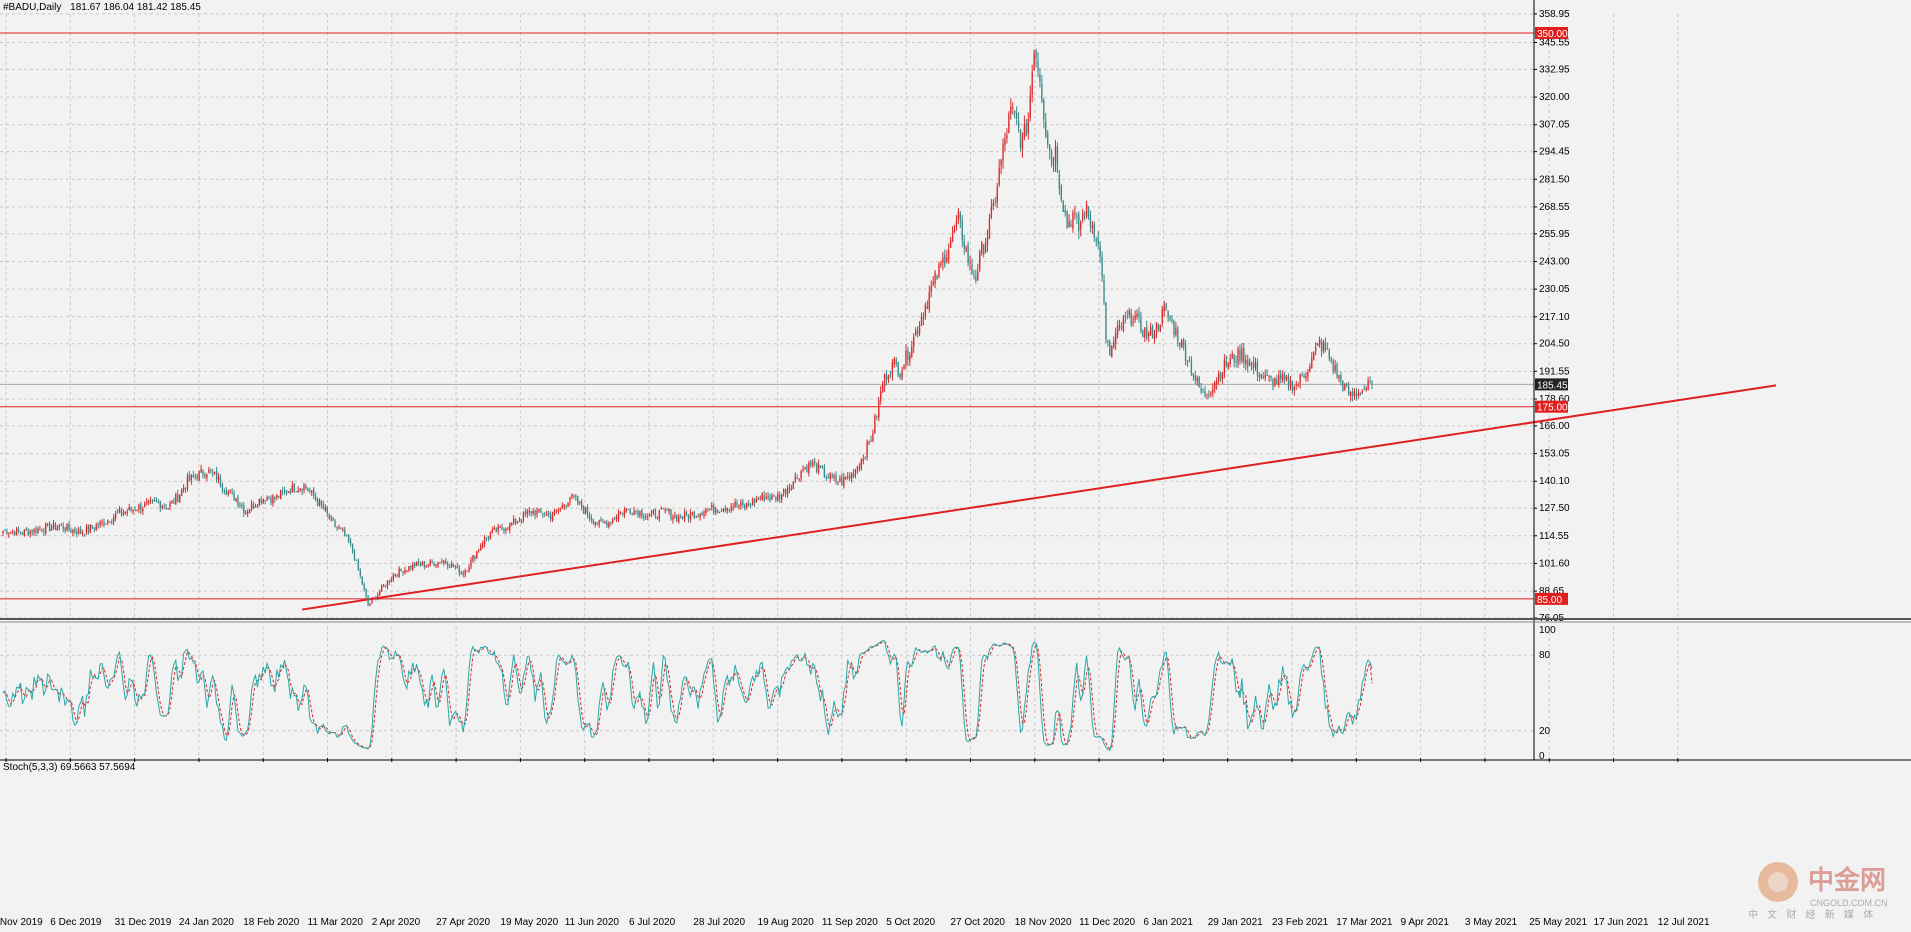 This screenshot has width=1911, height=932. What do you see at coordinates (463, 922) in the screenshot?
I see `x-tick-label: 27 Apr 2020` at bounding box center [463, 922].